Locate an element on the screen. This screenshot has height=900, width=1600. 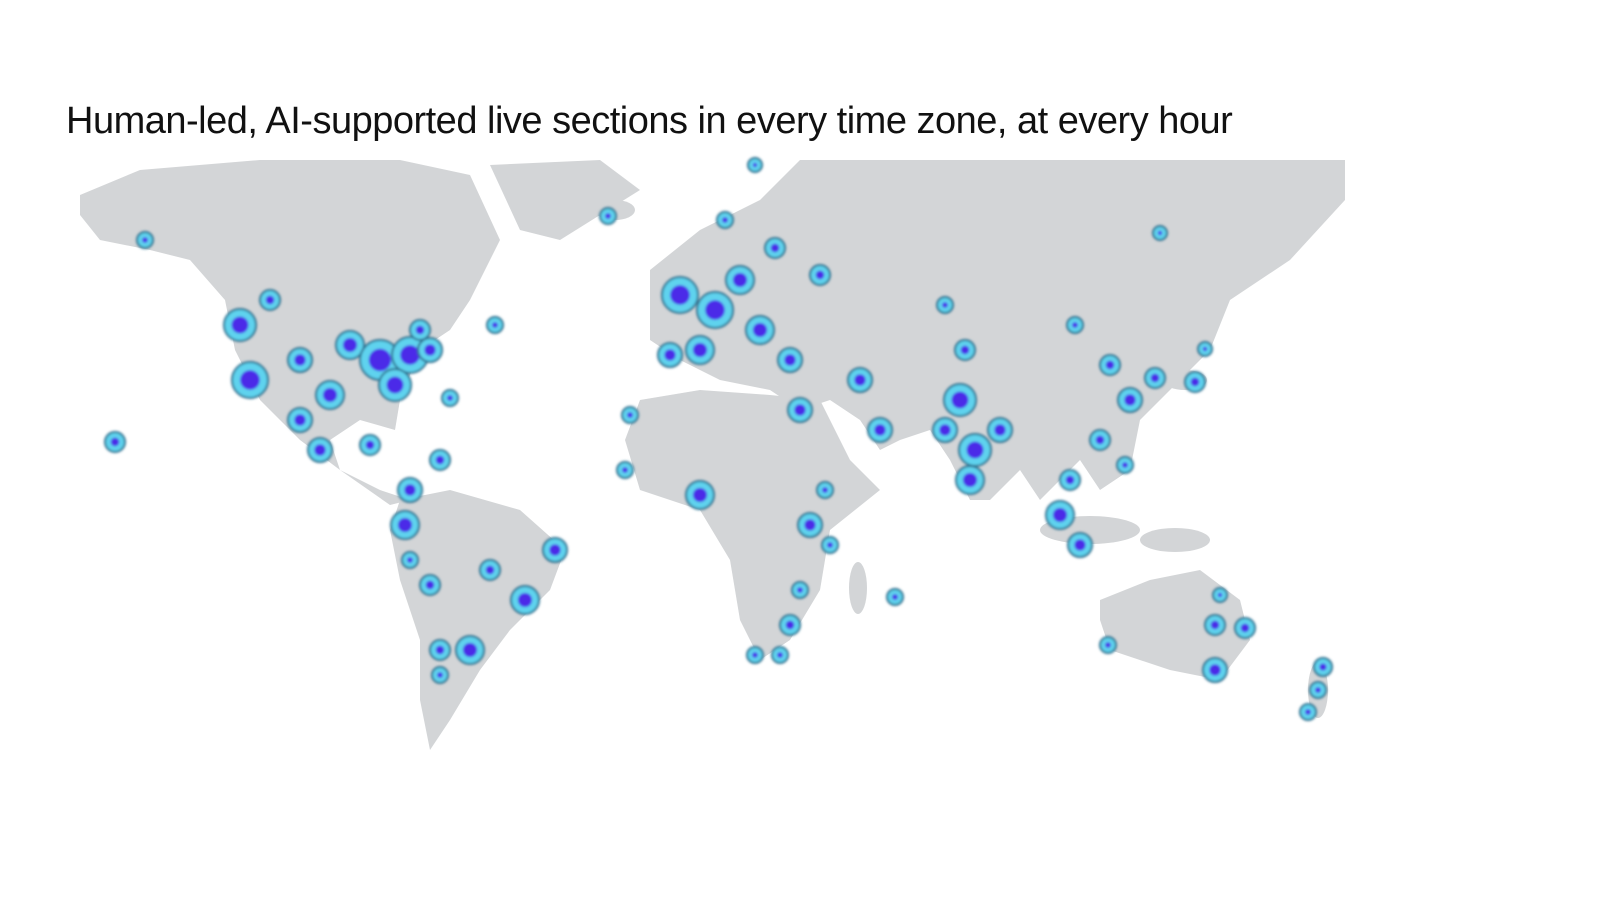
madagascar is located at coordinates (858, 588).